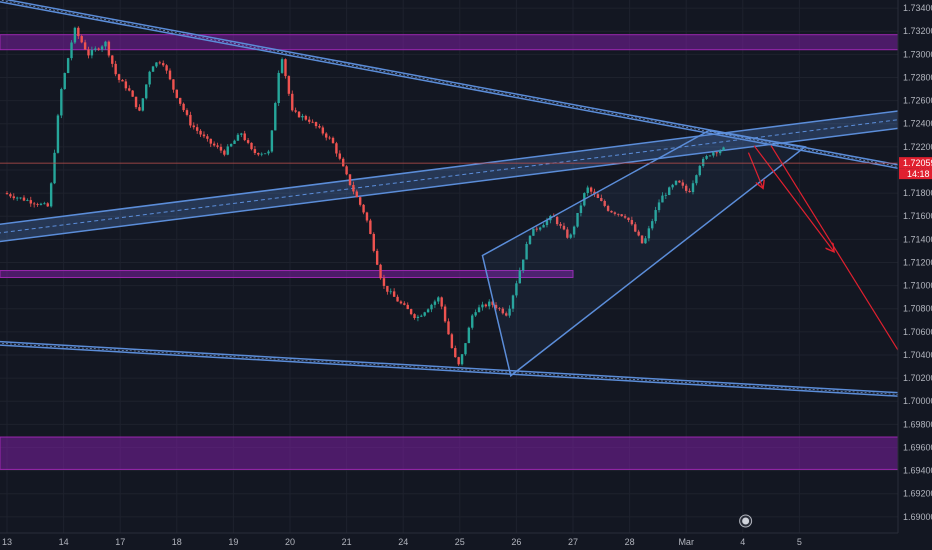 The width and height of the screenshot is (932, 550). Describe the element at coordinates (917, 517) in the screenshot. I see `y-tick-label: 1.69000` at that location.